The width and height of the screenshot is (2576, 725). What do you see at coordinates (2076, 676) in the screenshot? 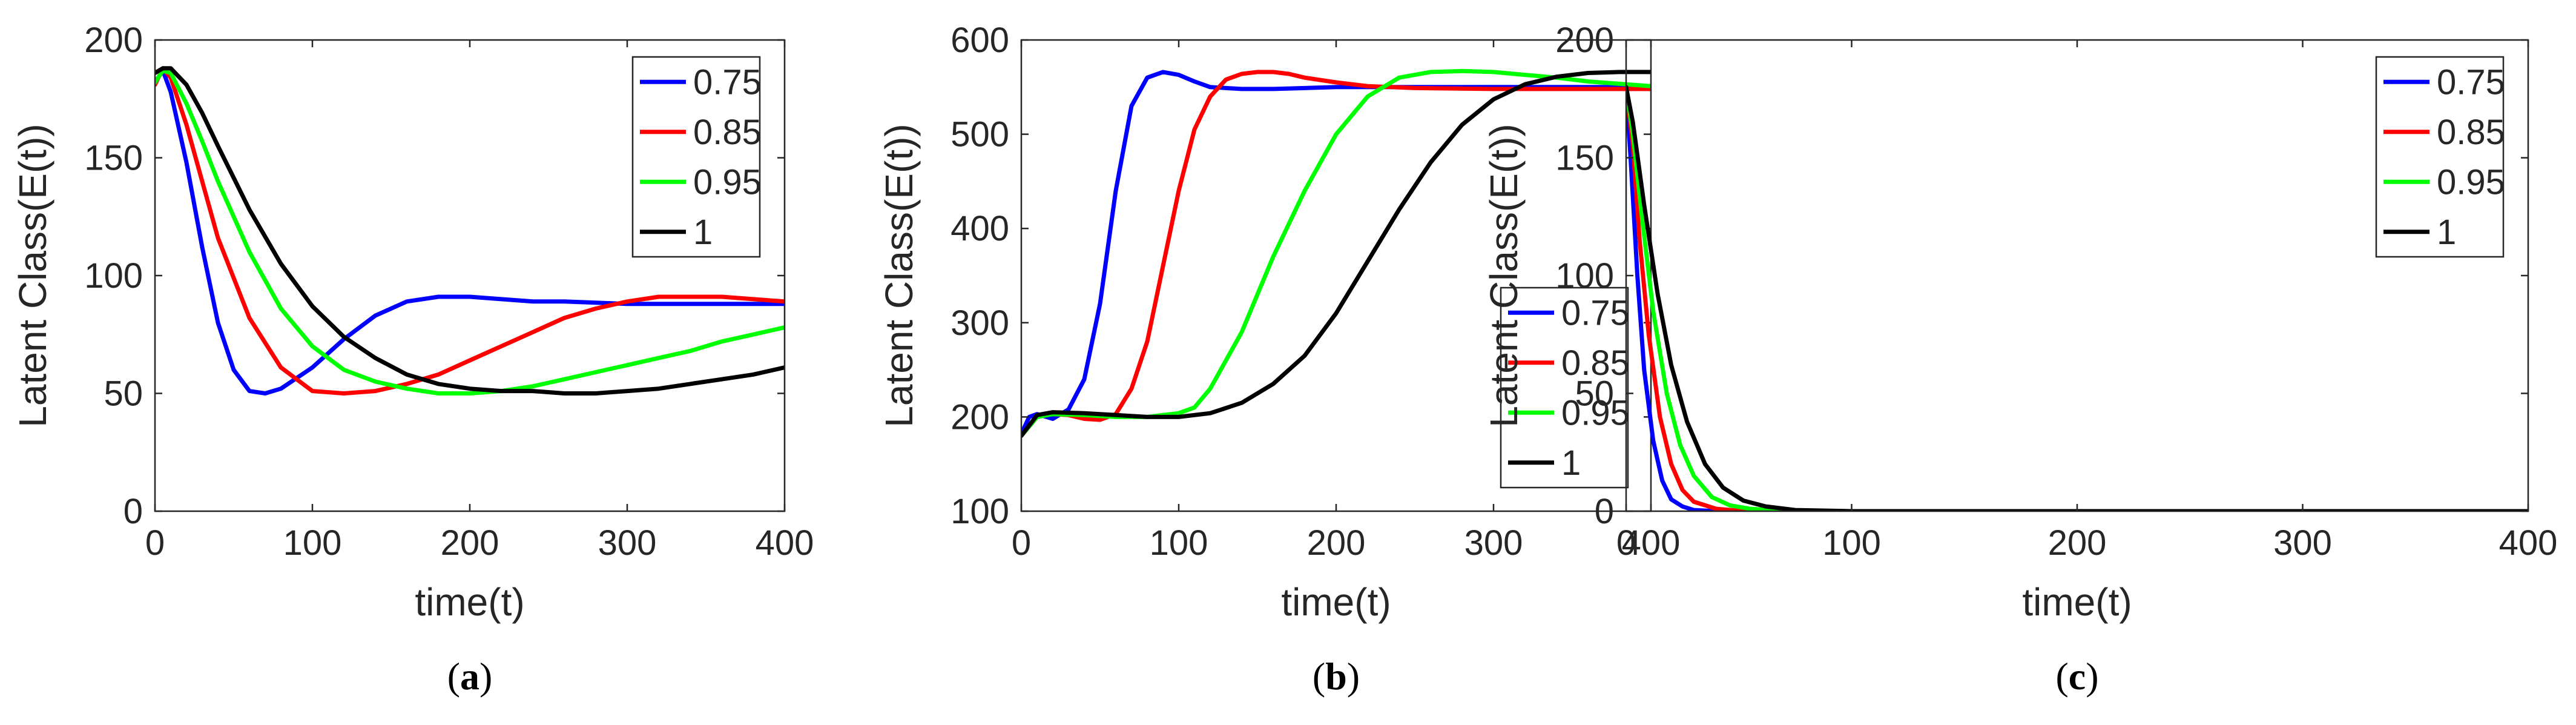
I see `panel-label: (c)` at bounding box center [2076, 676].